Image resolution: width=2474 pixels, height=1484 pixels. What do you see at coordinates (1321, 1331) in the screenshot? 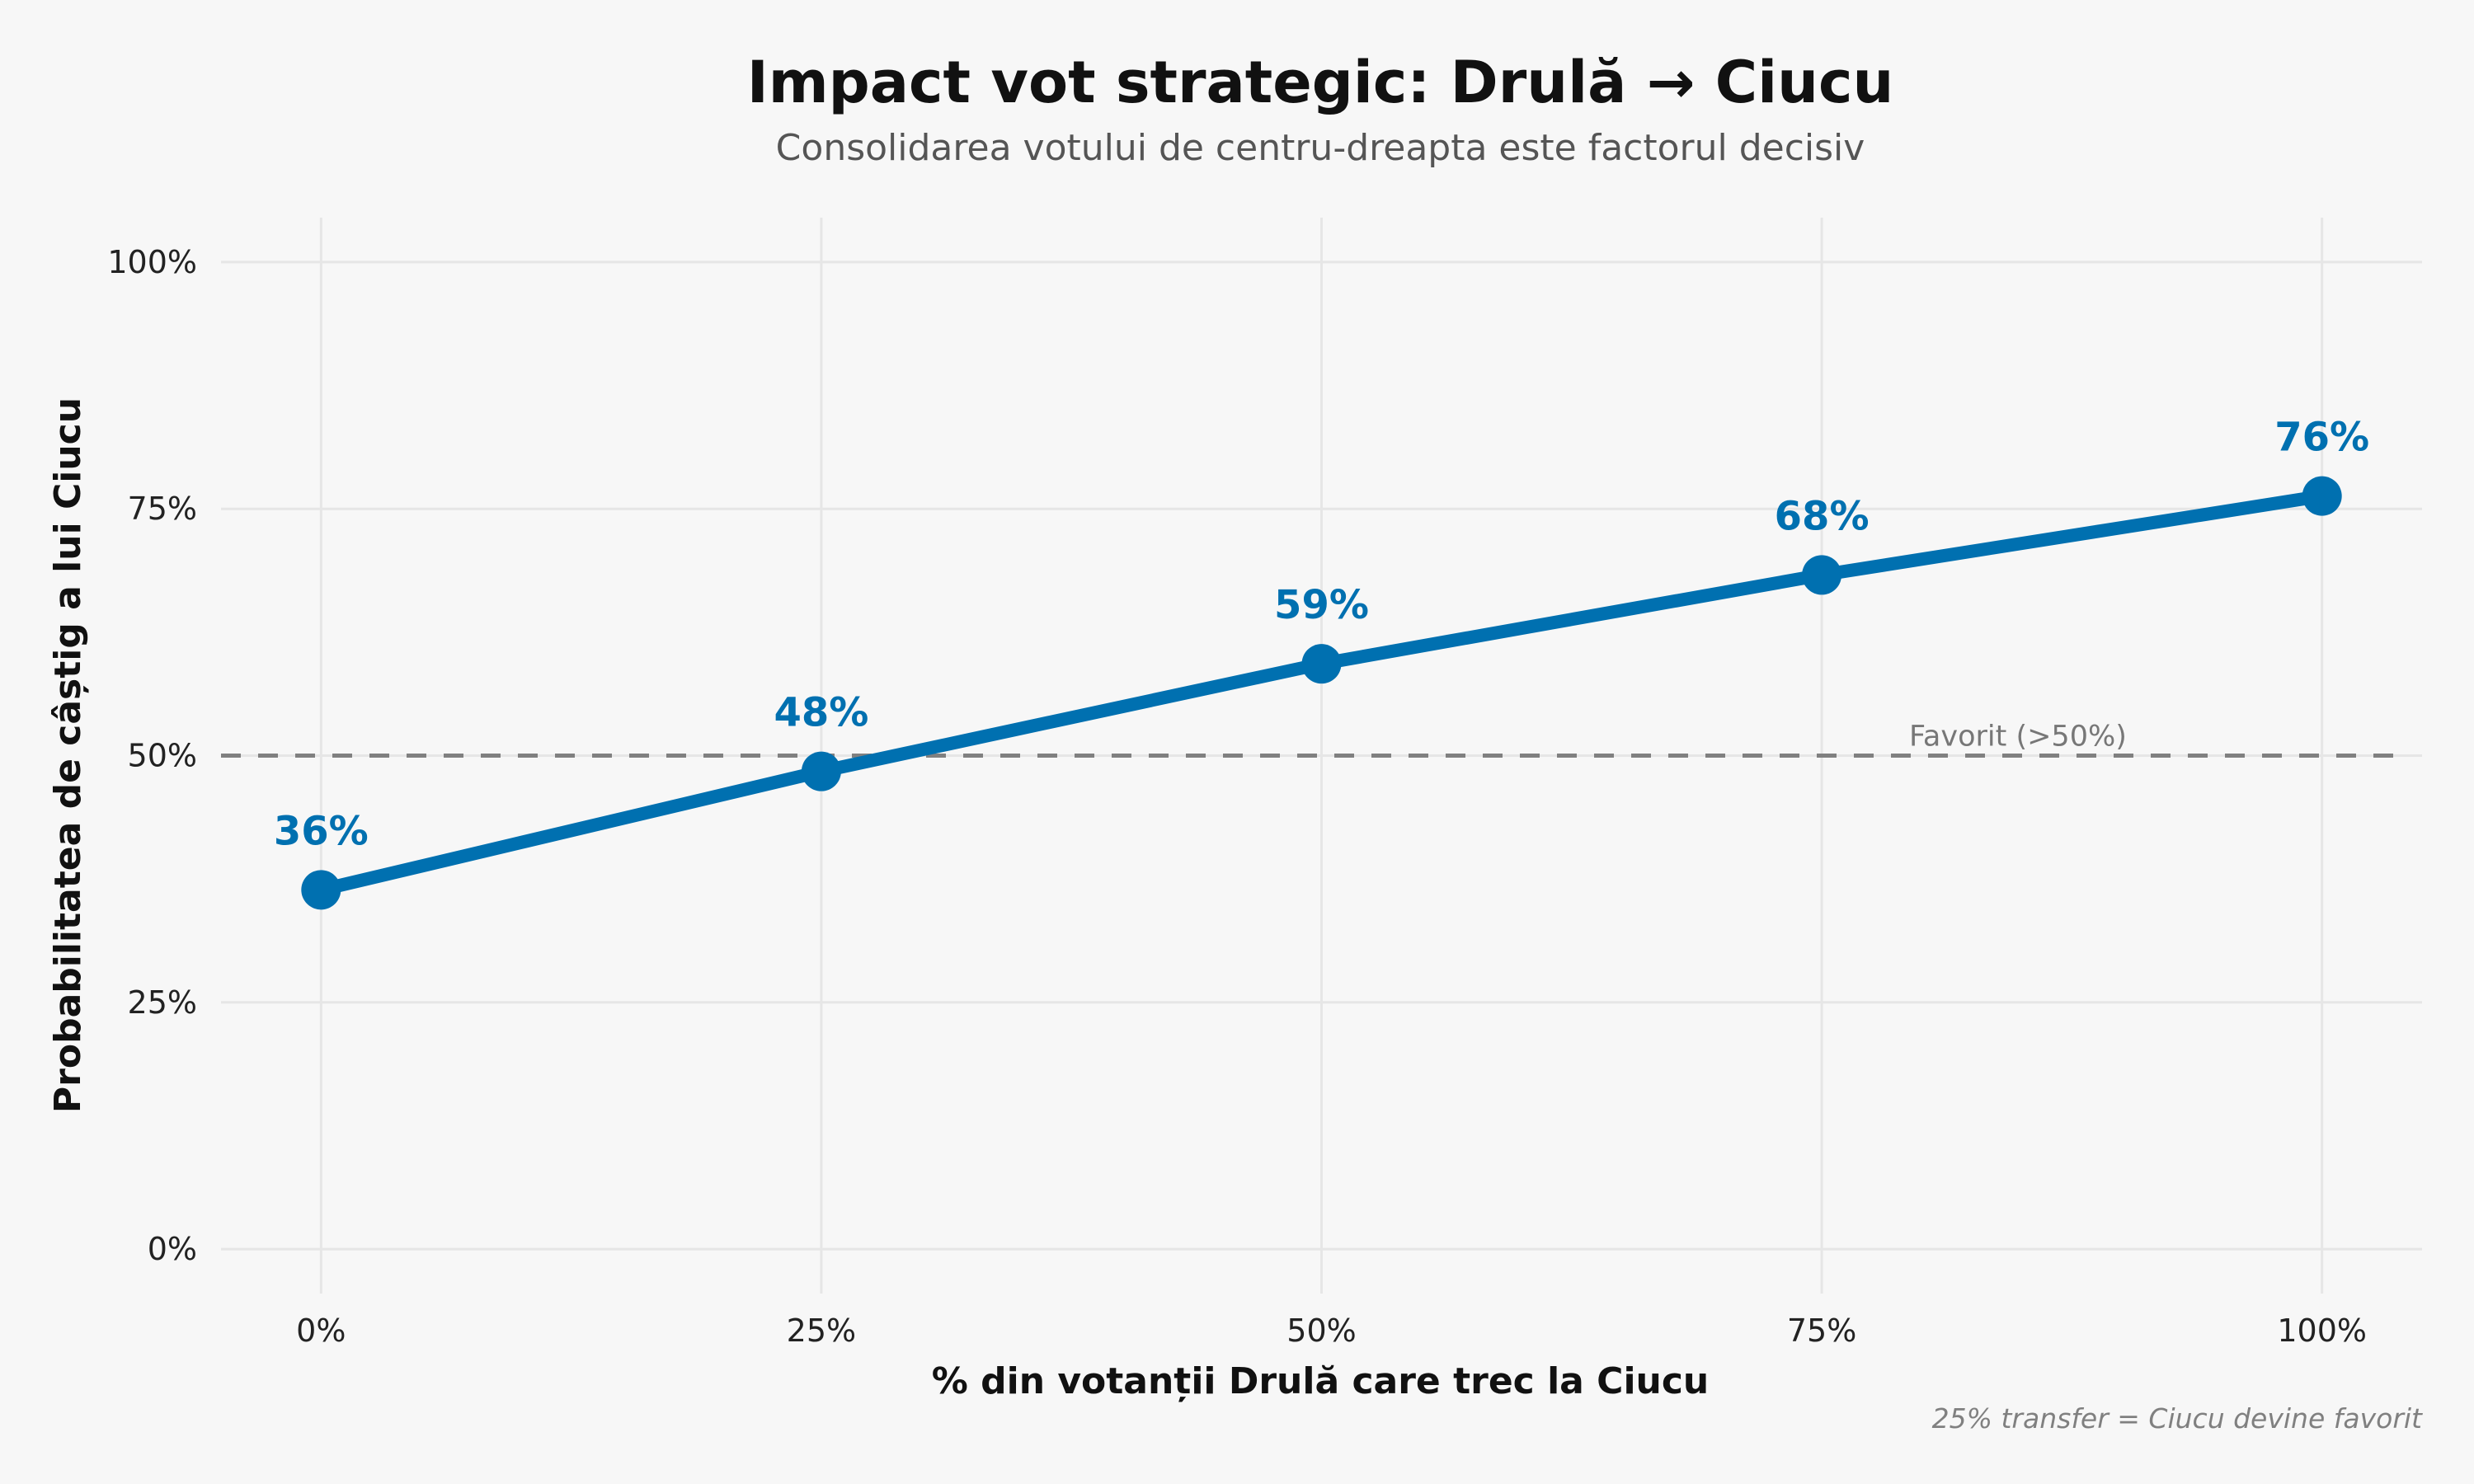
I see `x-tick-label: 50%` at bounding box center [1321, 1331].